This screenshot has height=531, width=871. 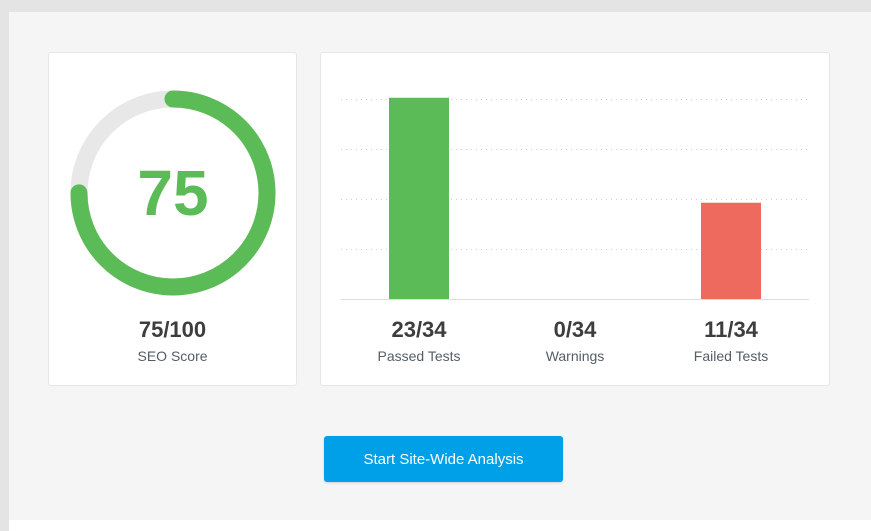 What do you see at coordinates (731, 329) in the screenshot?
I see `failed-tests-value: 11/34` at bounding box center [731, 329].